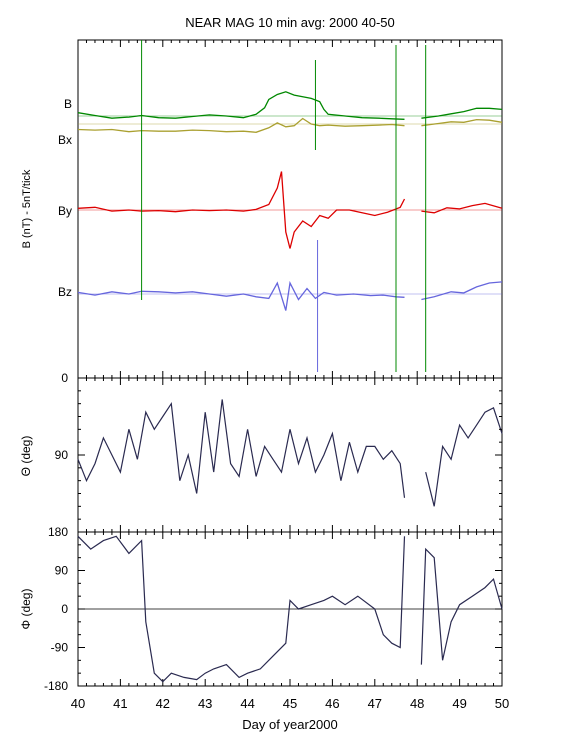 The height and width of the screenshot is (739, 561). What do you see at coordinates (60, 648) in the screenshot?
I see `y-tick-label-3: -90` at bounding box center [60, 648].